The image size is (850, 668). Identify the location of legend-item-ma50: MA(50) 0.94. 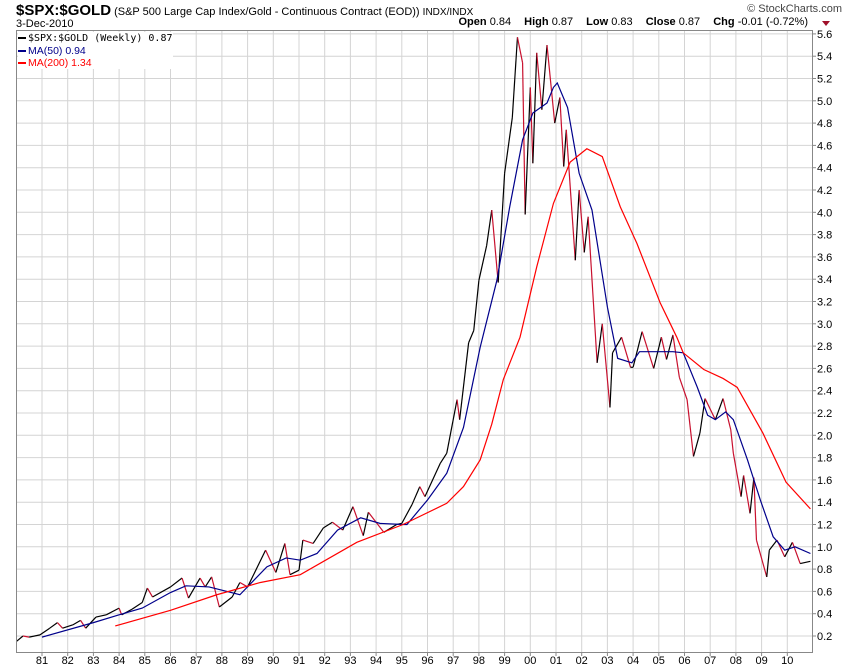
(95, 51).